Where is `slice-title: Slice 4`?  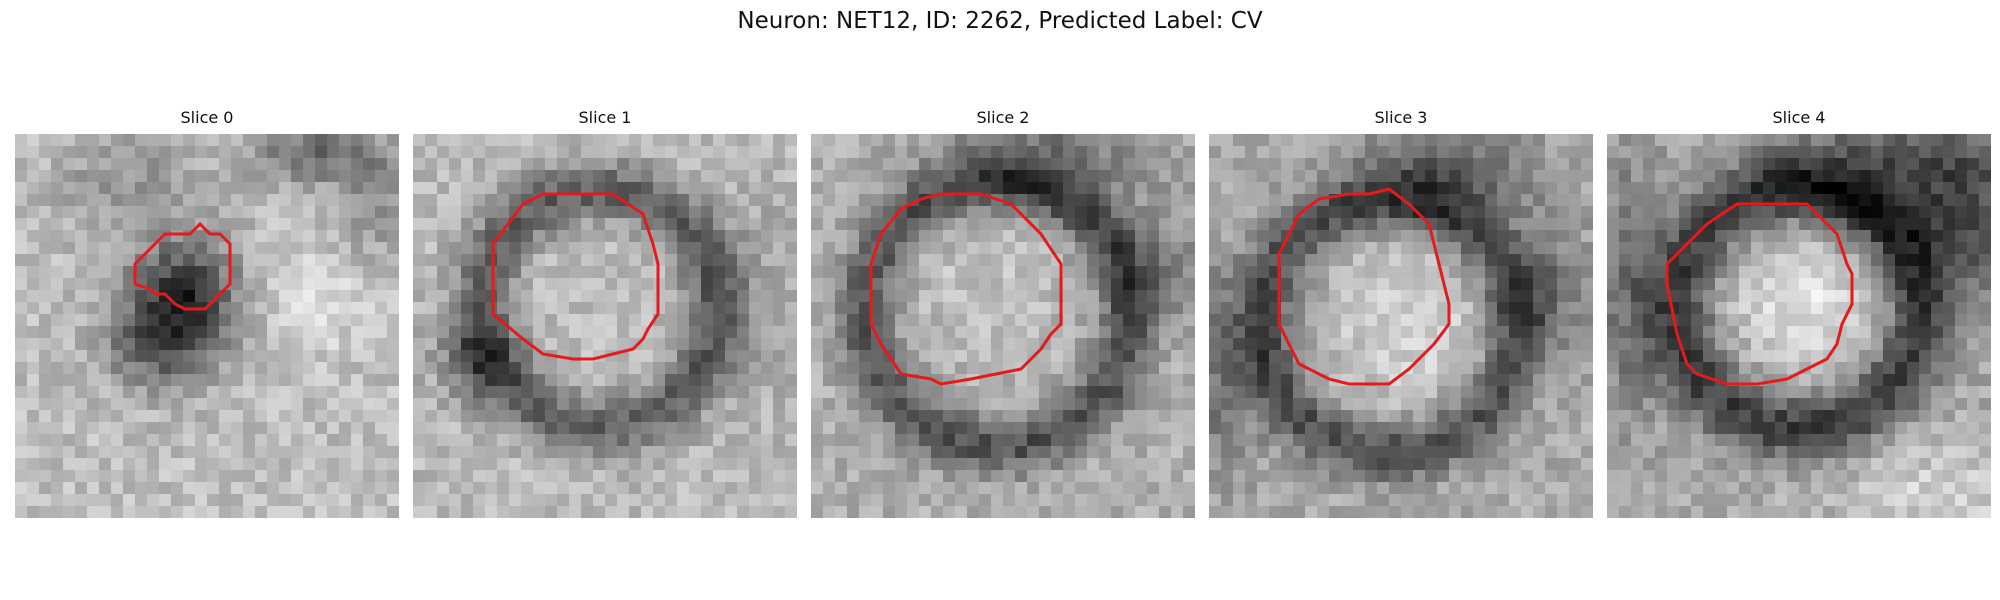 slice-title: Slice 4 is located at coordinates (1799, 117).